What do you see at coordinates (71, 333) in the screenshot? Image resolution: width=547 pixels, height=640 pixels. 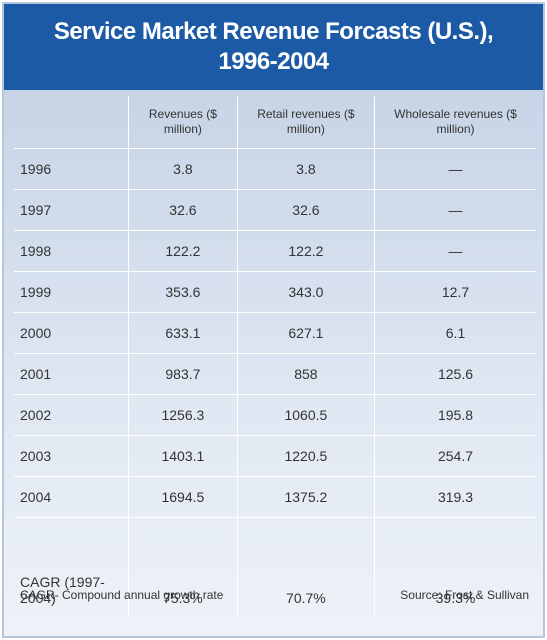 I see `row-label: 2000` at bounding box center [71, 333].